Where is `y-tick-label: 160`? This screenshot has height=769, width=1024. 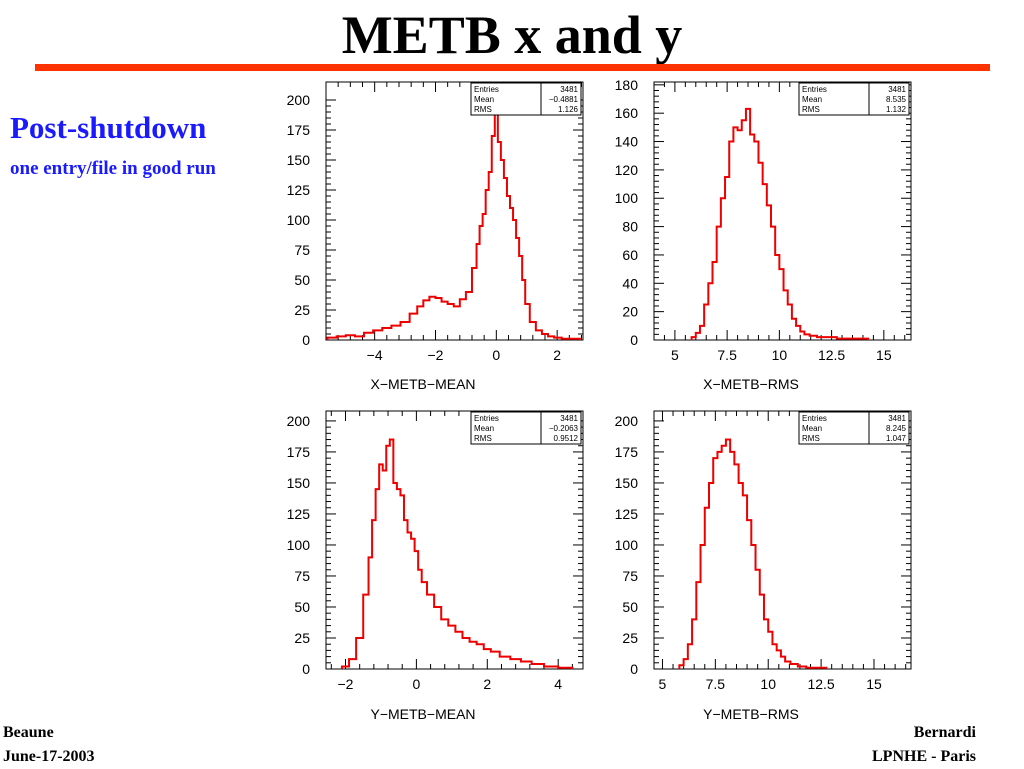
y-tick-label: 160 is located at coordinates (627, 113).